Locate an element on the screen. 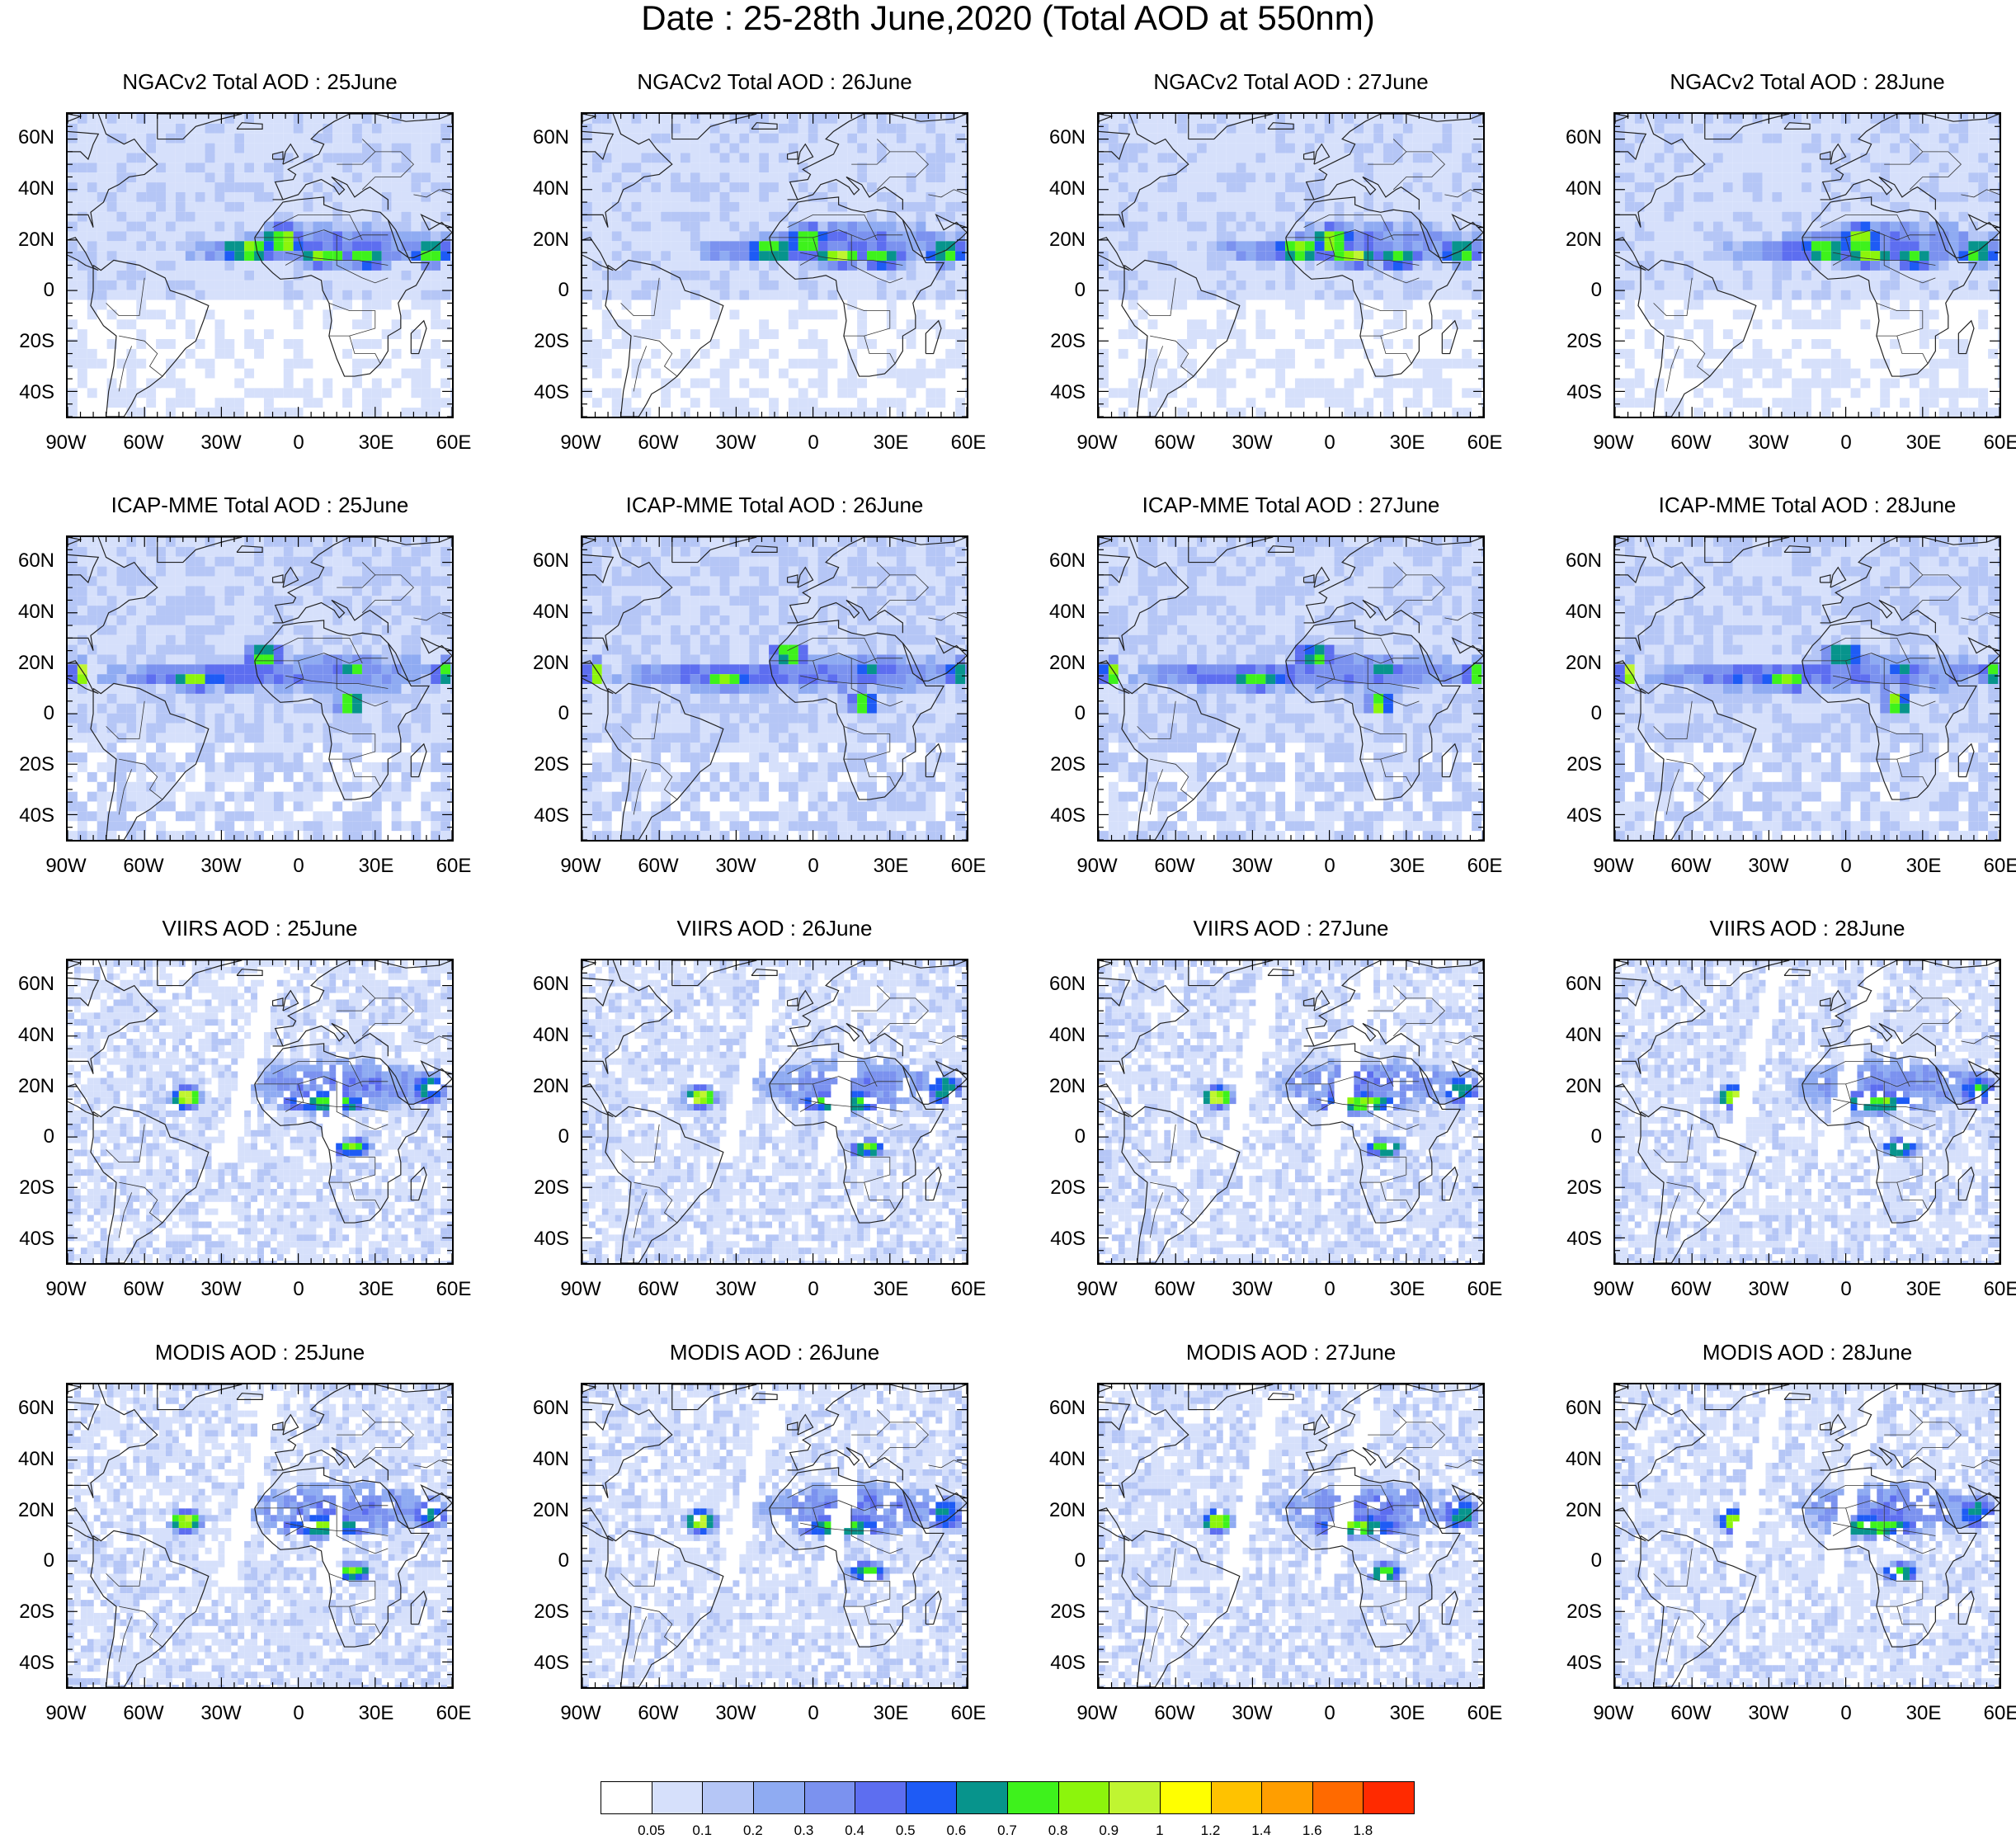  colorbar-label: 1.2 is located at coordinates (1211, 1830).